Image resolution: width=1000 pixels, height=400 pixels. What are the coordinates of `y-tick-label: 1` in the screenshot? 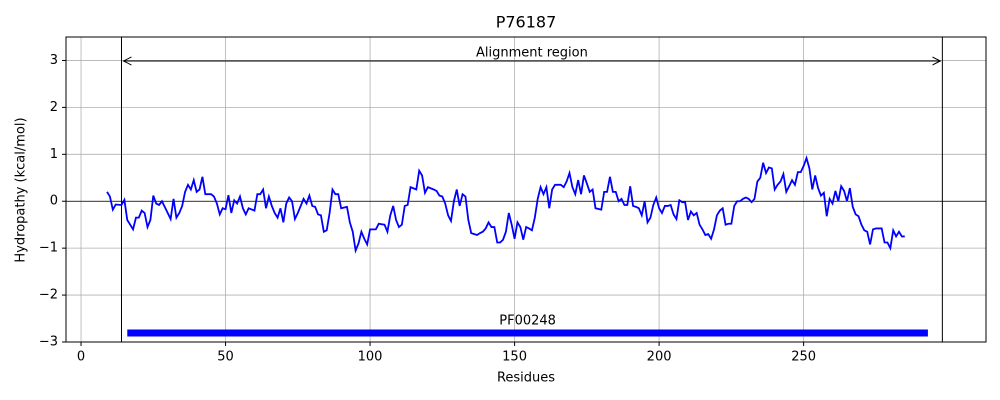 It's located at (54, 154).